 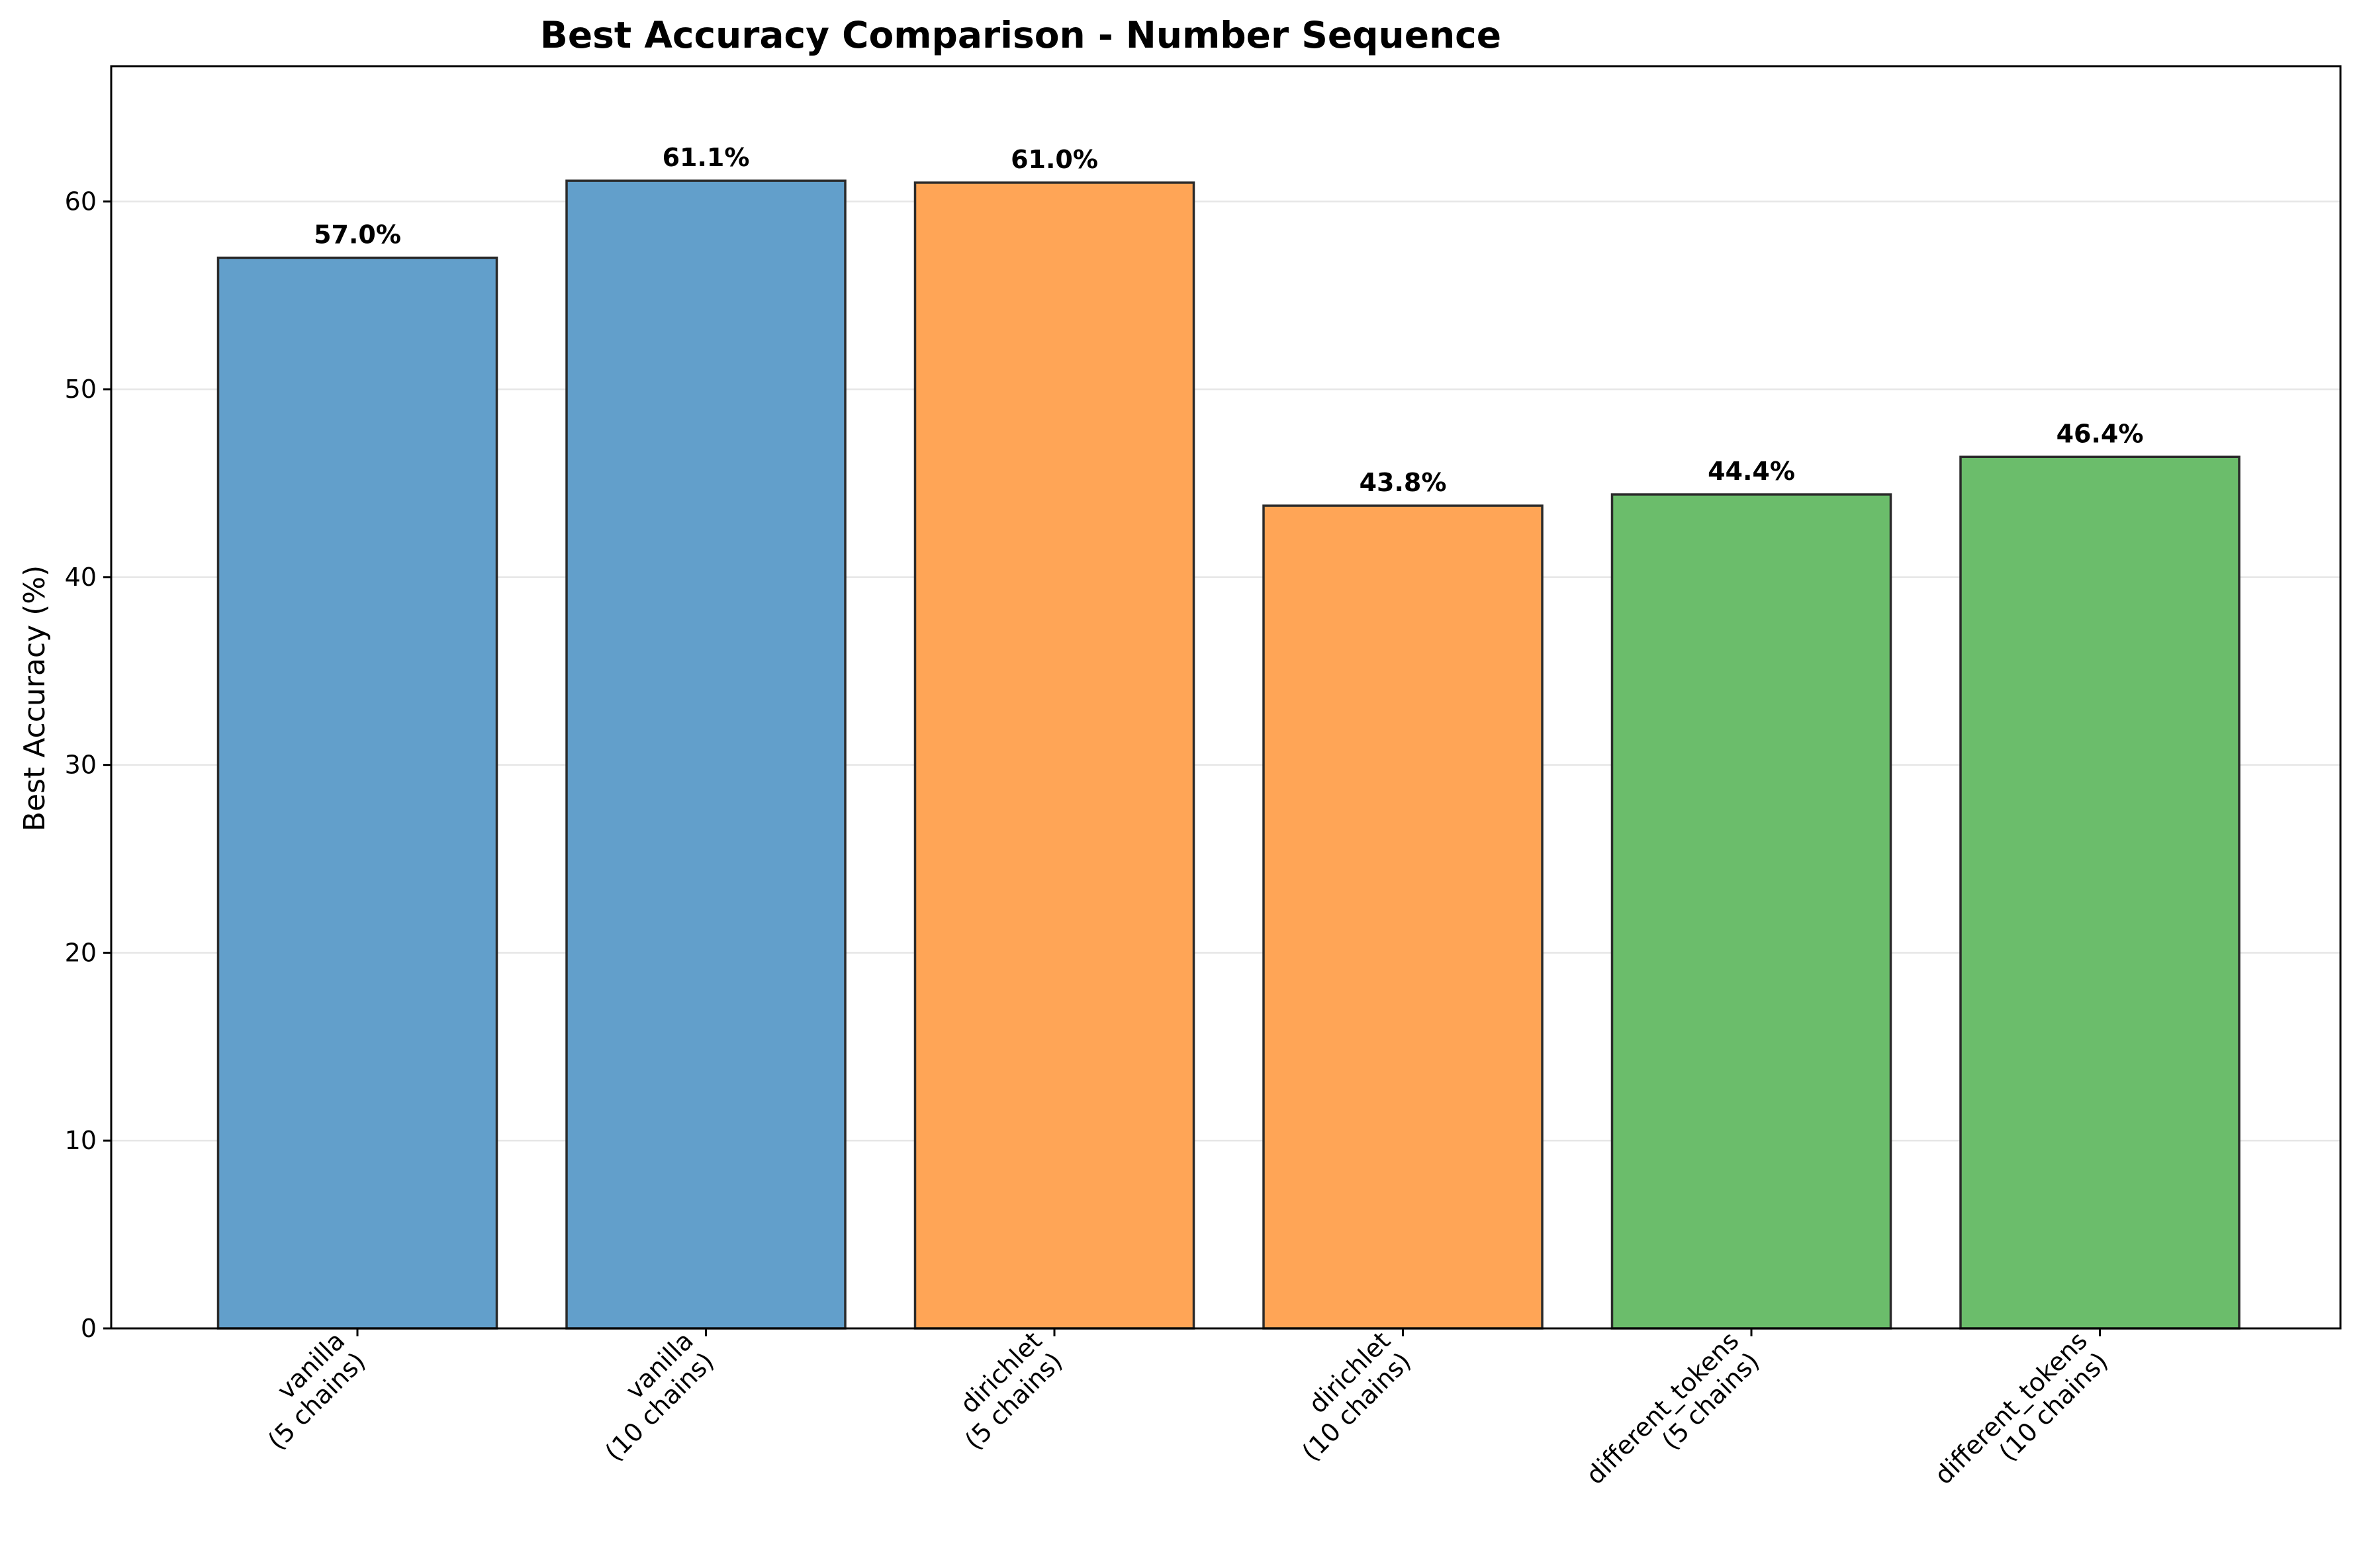 I want to click on data-label-5: 46.4%, so click(x=2100, y=433).